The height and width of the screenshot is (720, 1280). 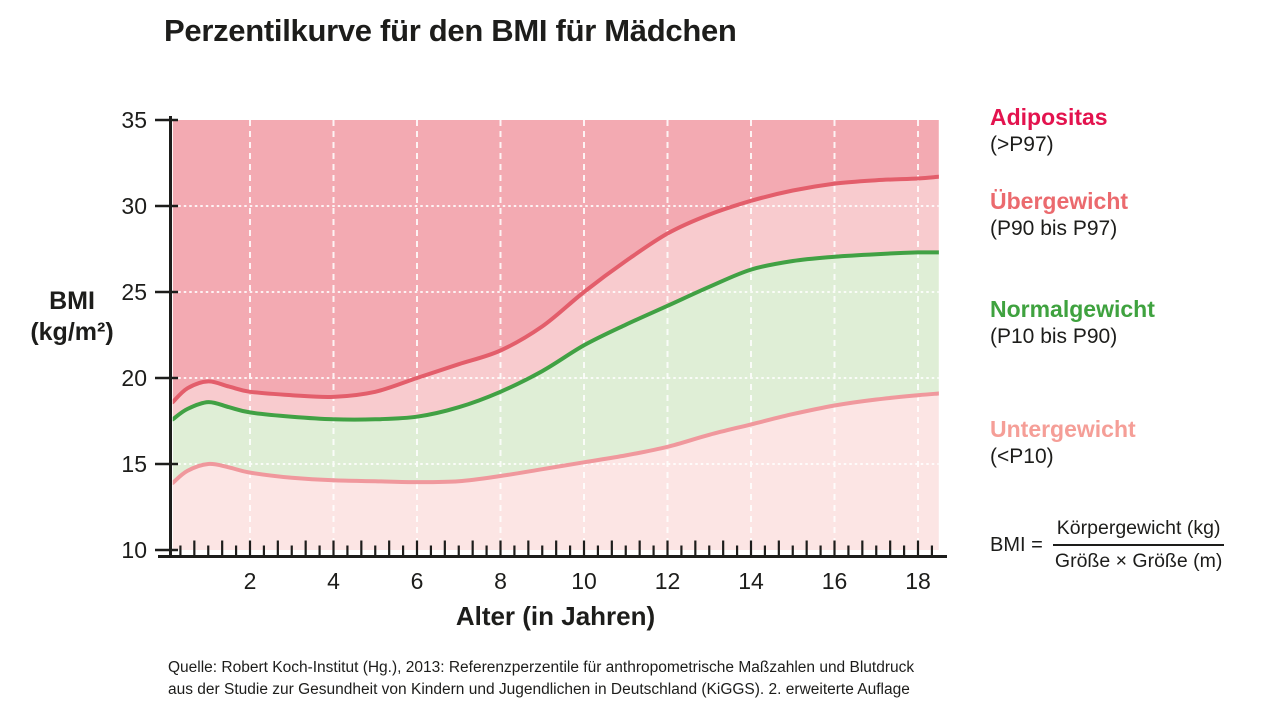 What do you see at coordinates (555, 438) in the screenshot?
I see `curve-P10` at bounding box center [555, 438].